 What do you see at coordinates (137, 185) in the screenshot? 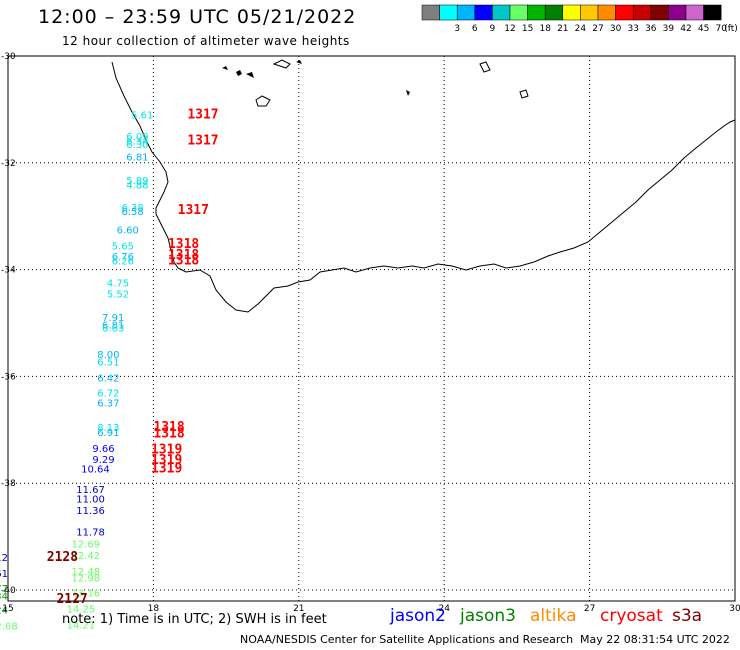
I see `wave-height-value: 4.88` at bounding box center [137, 185].